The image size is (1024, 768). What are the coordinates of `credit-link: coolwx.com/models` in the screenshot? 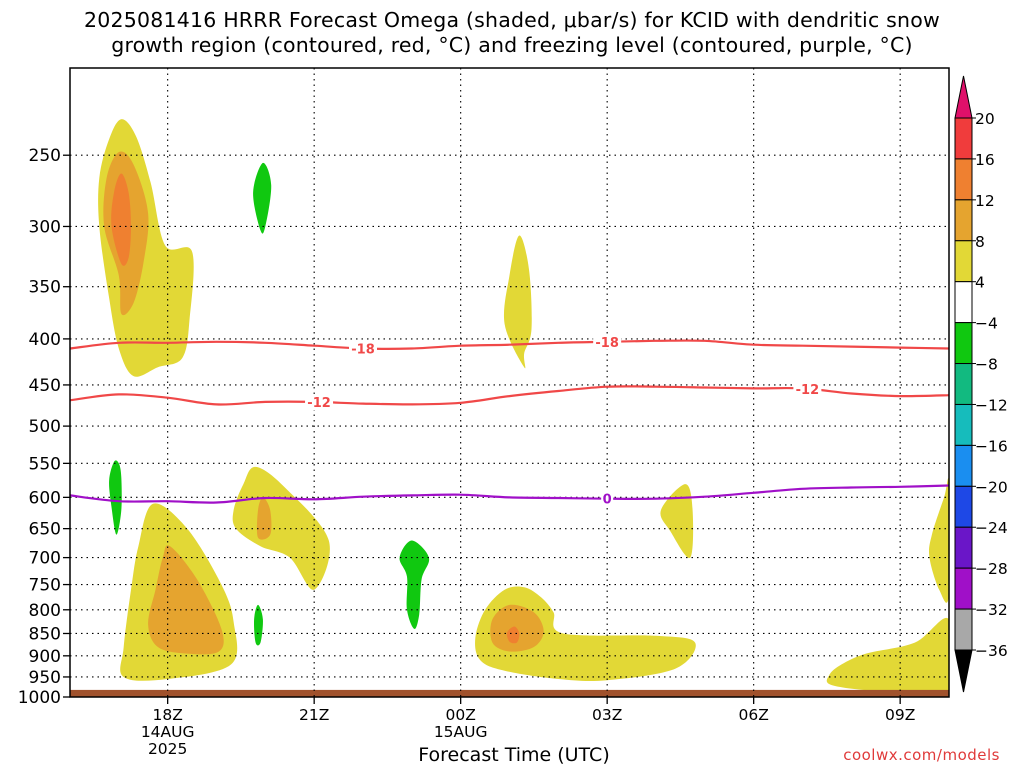 It's located at (921, 755).